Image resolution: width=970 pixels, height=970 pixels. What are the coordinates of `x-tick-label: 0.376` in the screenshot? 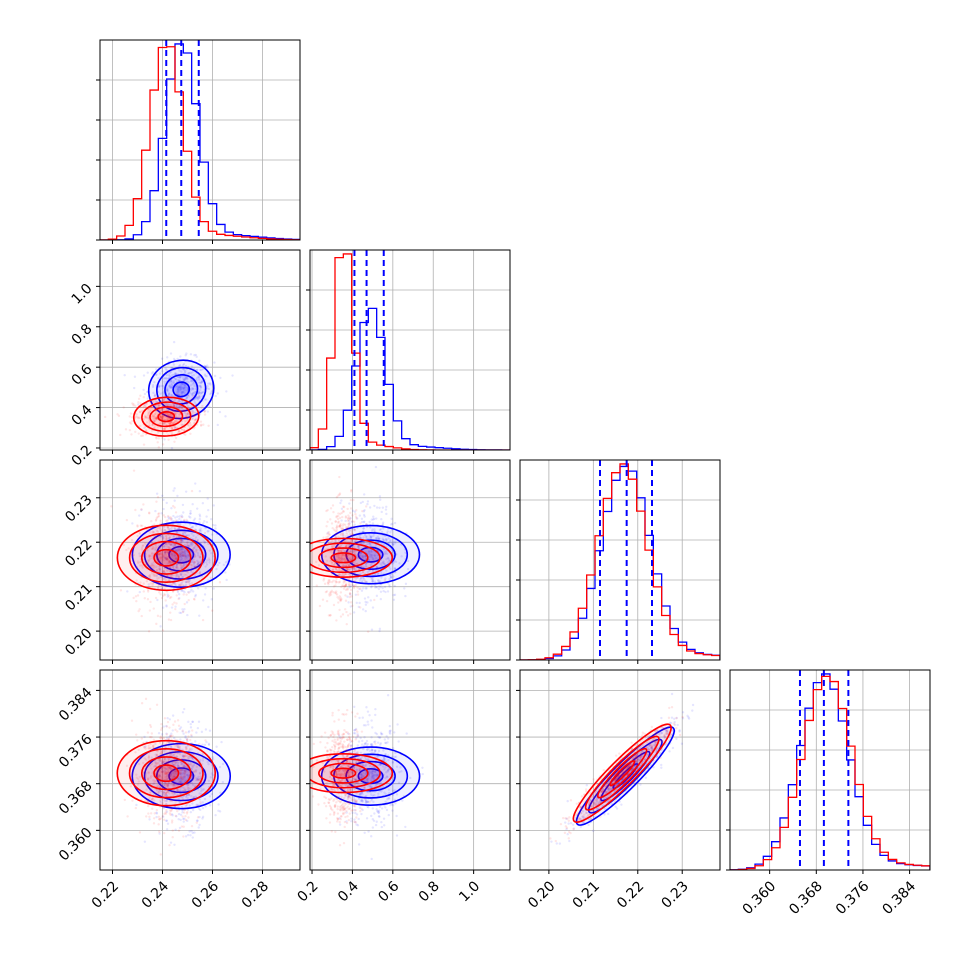 It's located at (853, 898).